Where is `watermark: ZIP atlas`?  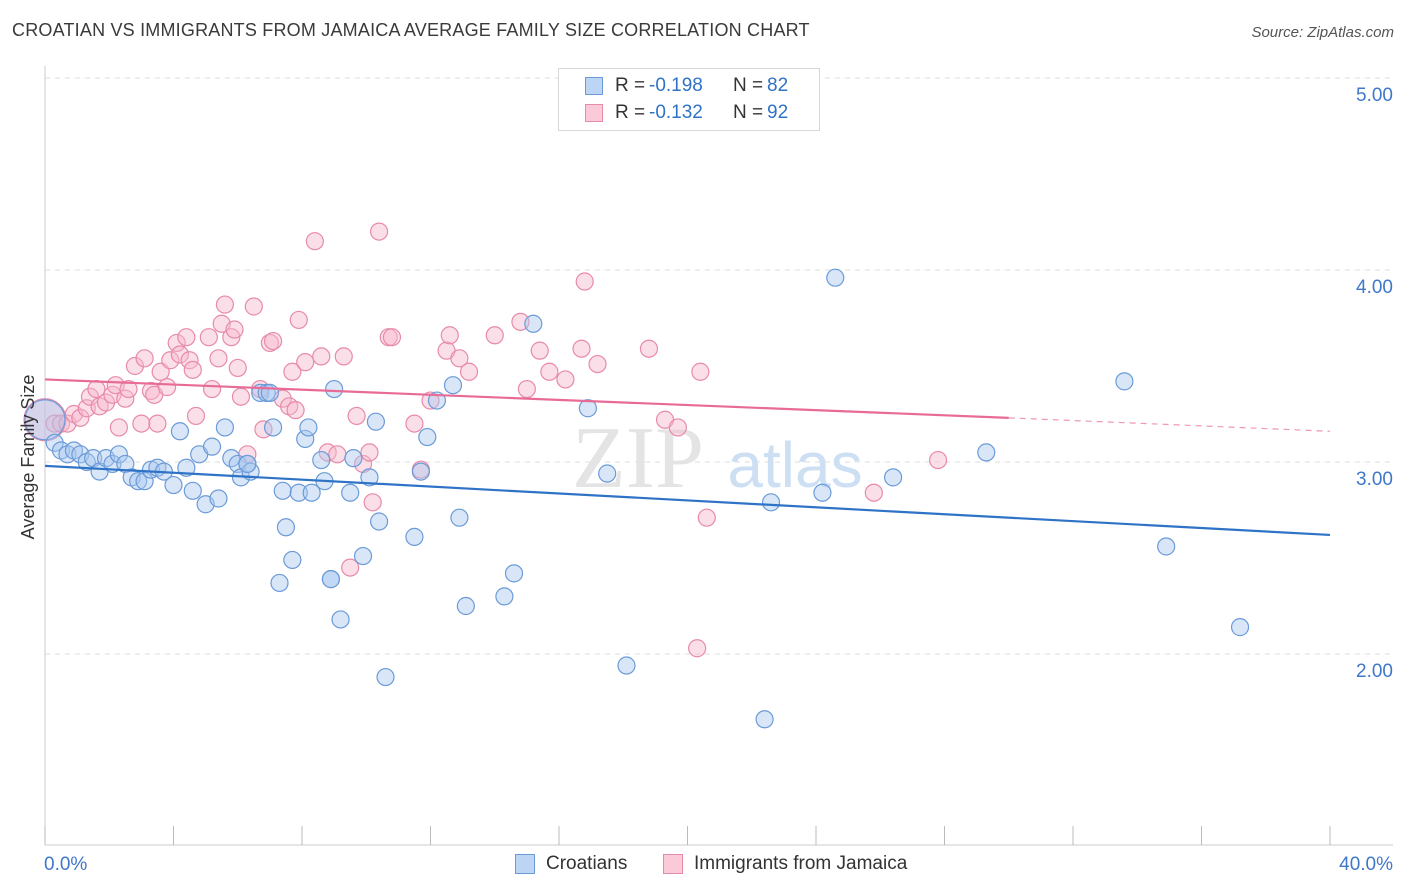
watermark: ZIP atlas is located at coordinates (717, 458).